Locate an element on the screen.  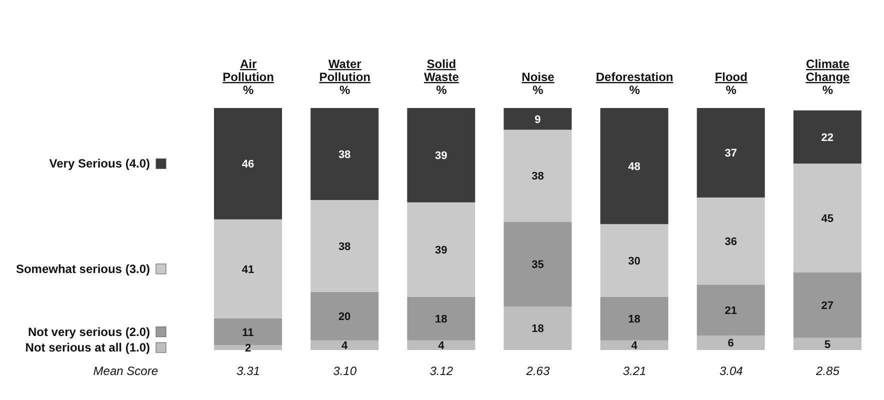
data-label: 45 is located at coordinates (827, 219).